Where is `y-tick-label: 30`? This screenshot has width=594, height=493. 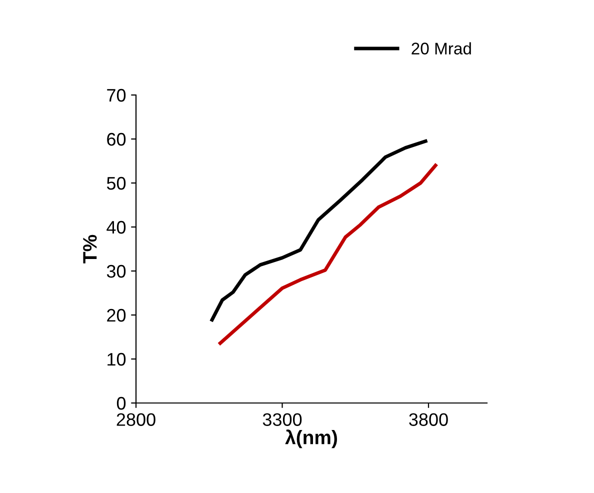
y-tick-label: 30 is located at coordinates (116, 271).